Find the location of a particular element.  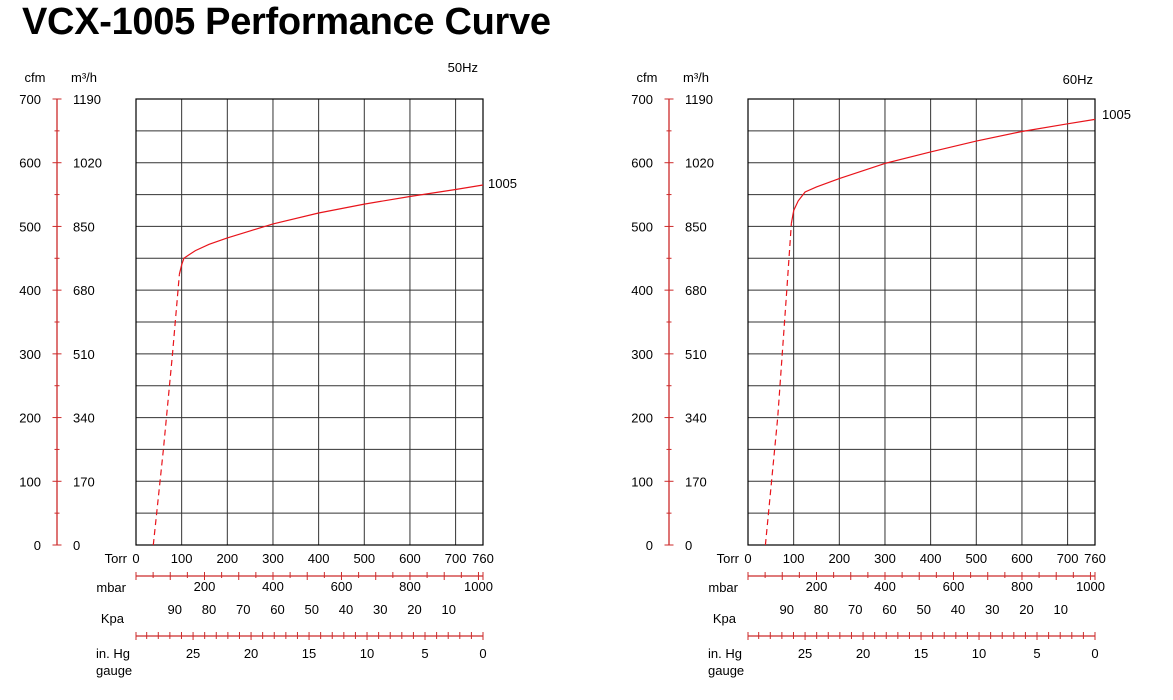

m3h-tick-label: 340 is located at coordinates (84, 418).